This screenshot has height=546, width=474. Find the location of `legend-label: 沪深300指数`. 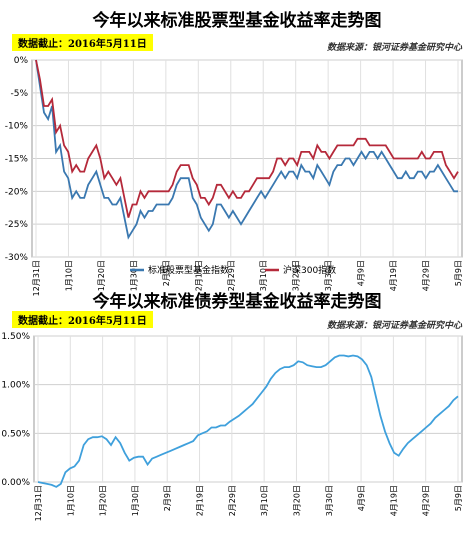

legend-label: 沪深300指数 is located at coordinates (309, 270).